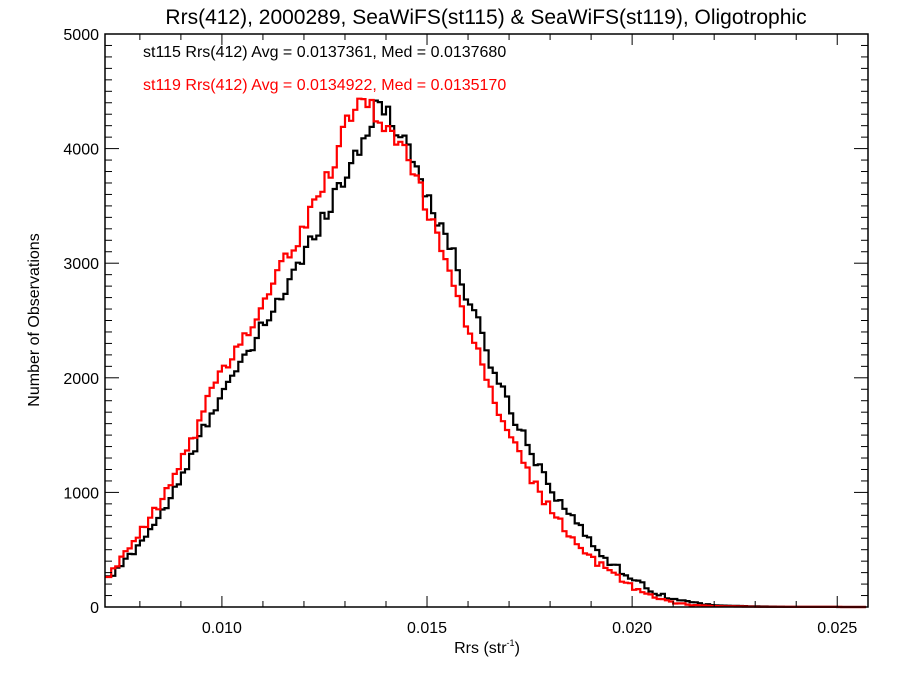  Describe the element at coordinates (837, 628) in the screenshot. I see `x-tick-label: 0.025` at that location.